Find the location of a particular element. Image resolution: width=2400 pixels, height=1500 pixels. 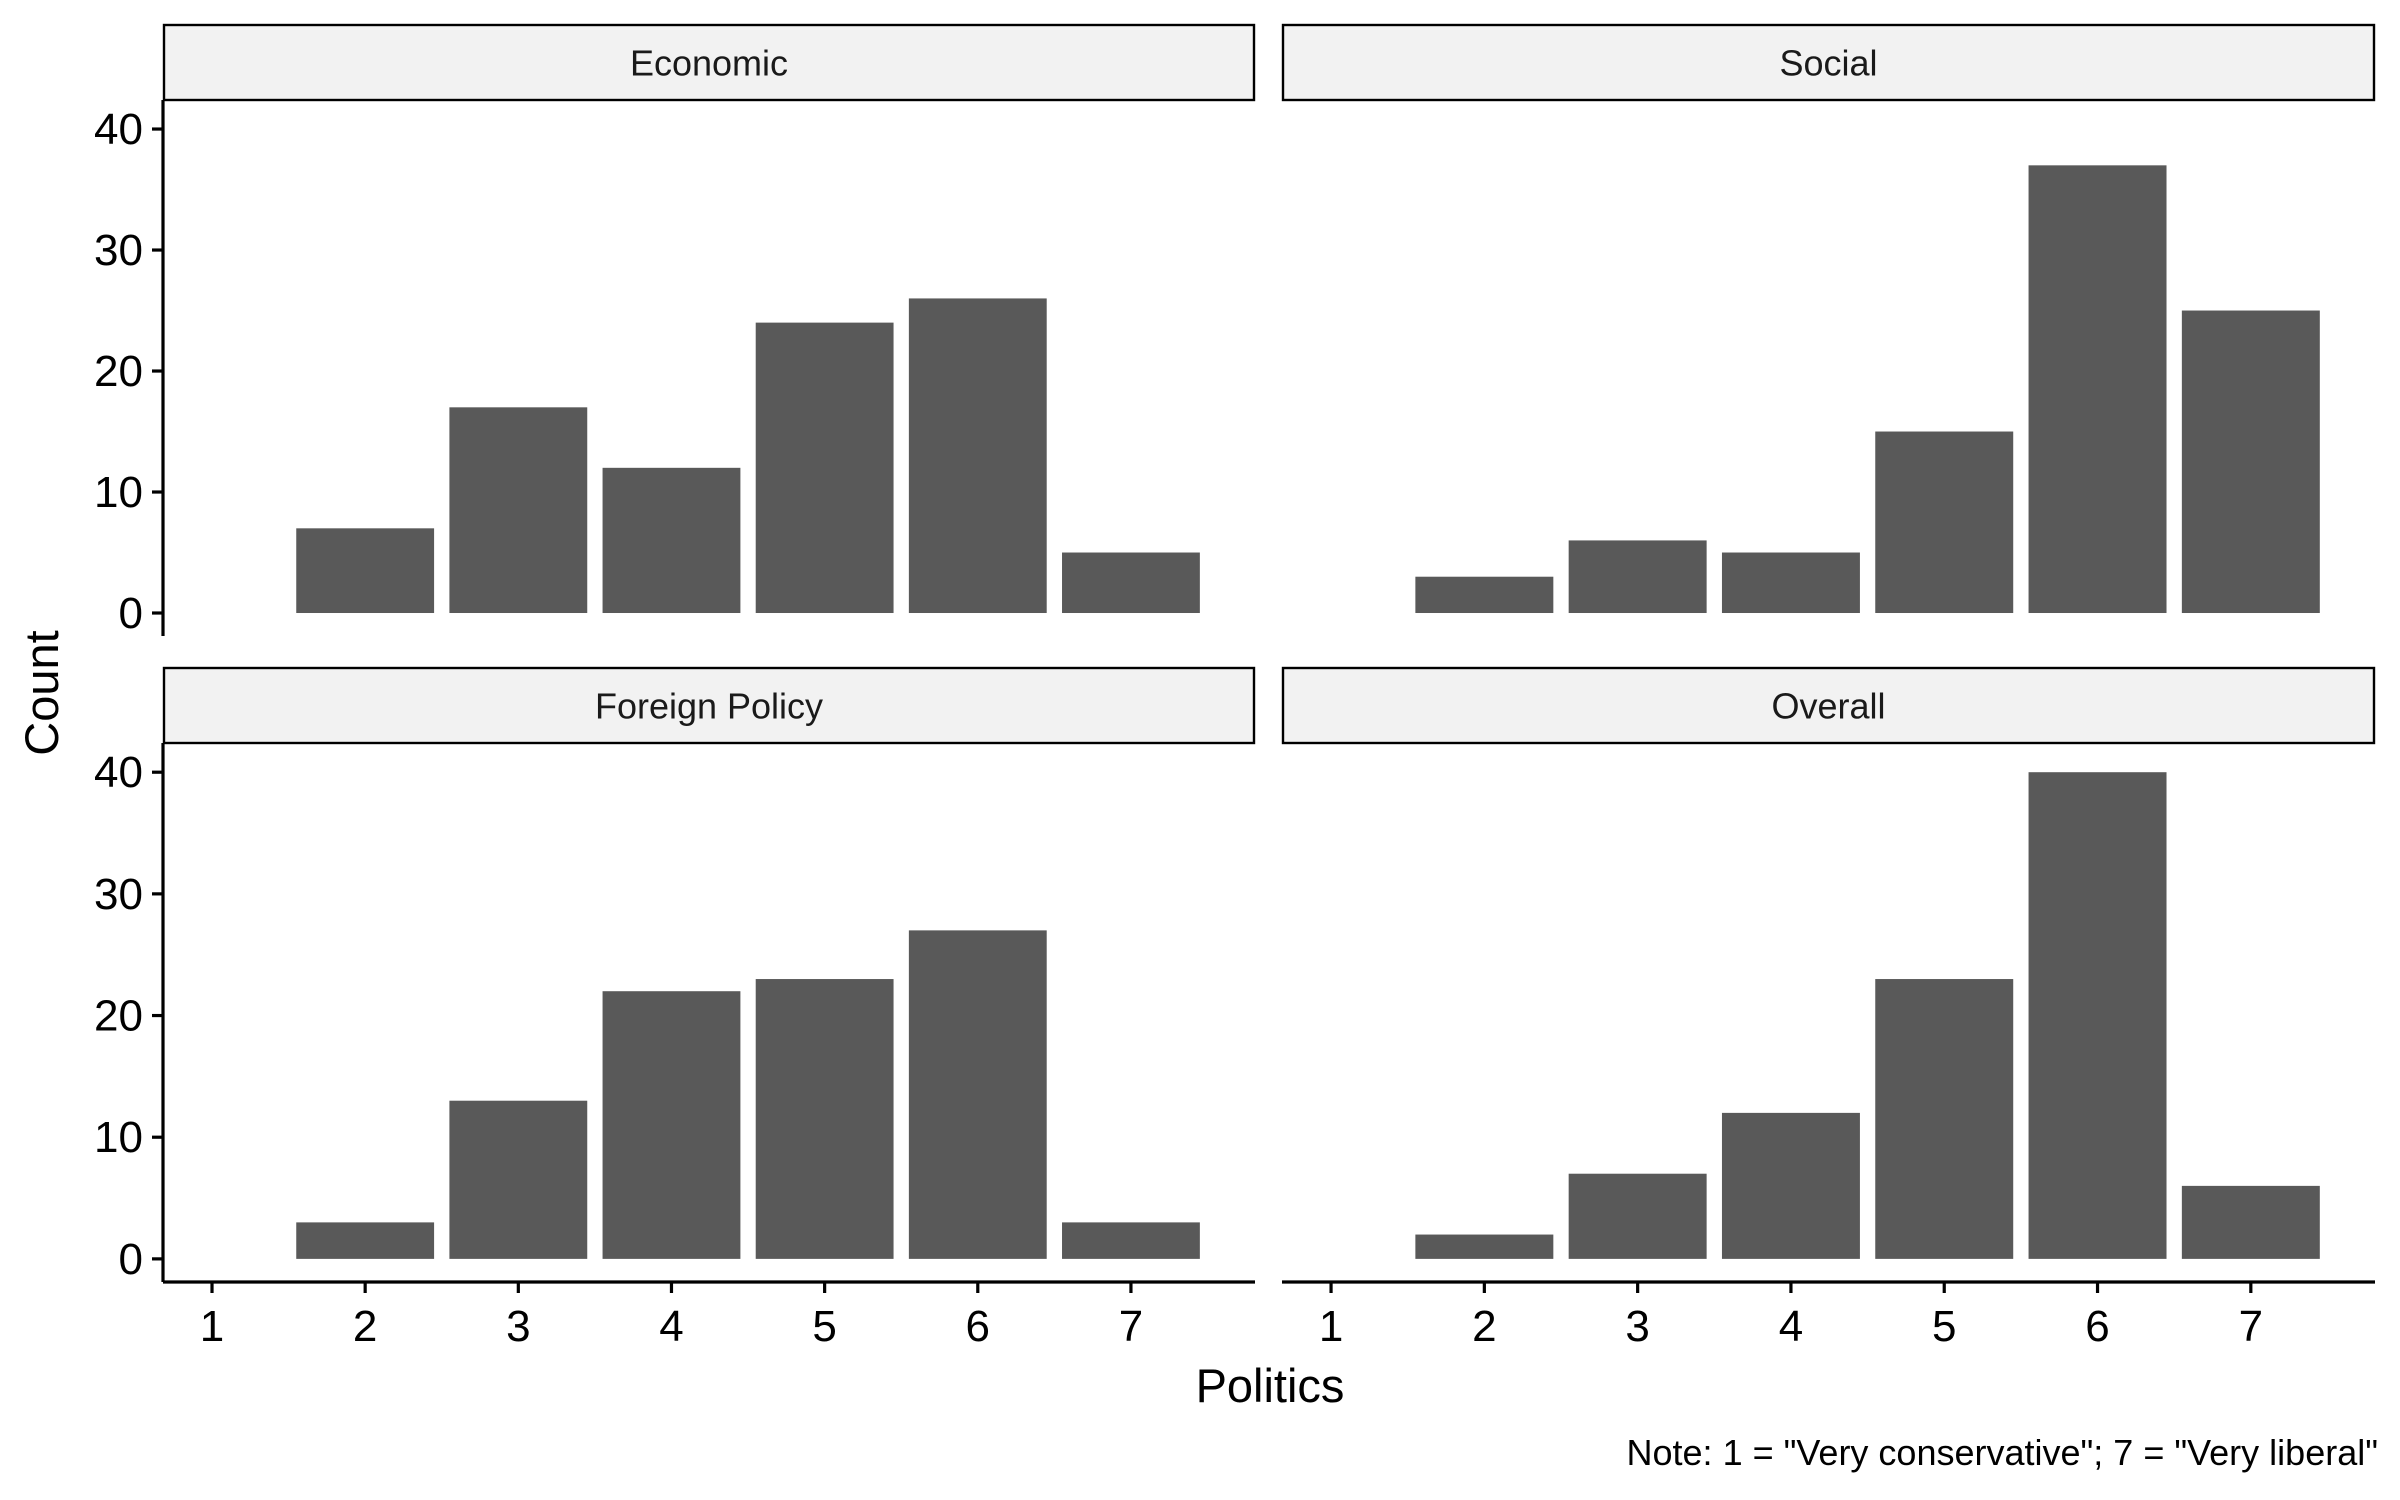

facet-title: Foreign Policy is located at coordinates (709, 706).